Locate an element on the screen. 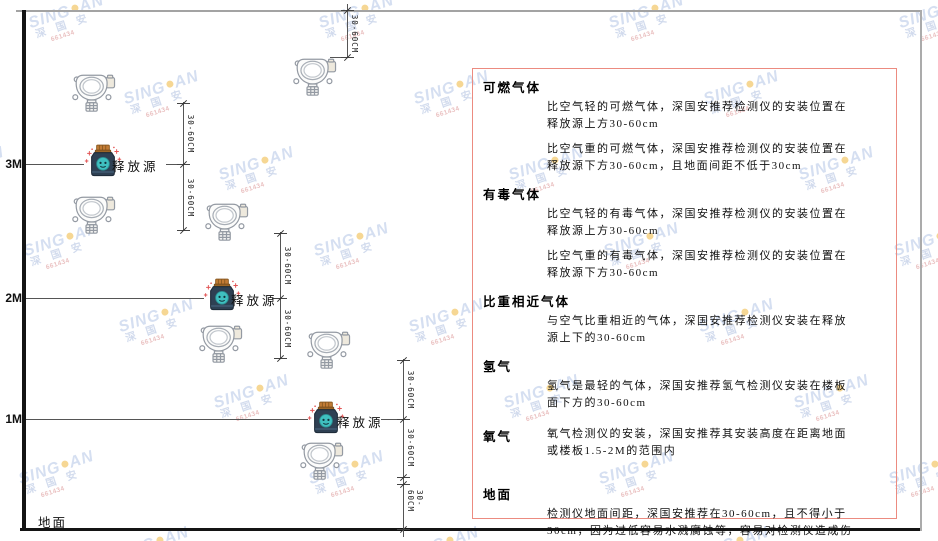 The width and height of the screenshot is (938, 541). detector-above-3m is located at coordinates (93, 95).